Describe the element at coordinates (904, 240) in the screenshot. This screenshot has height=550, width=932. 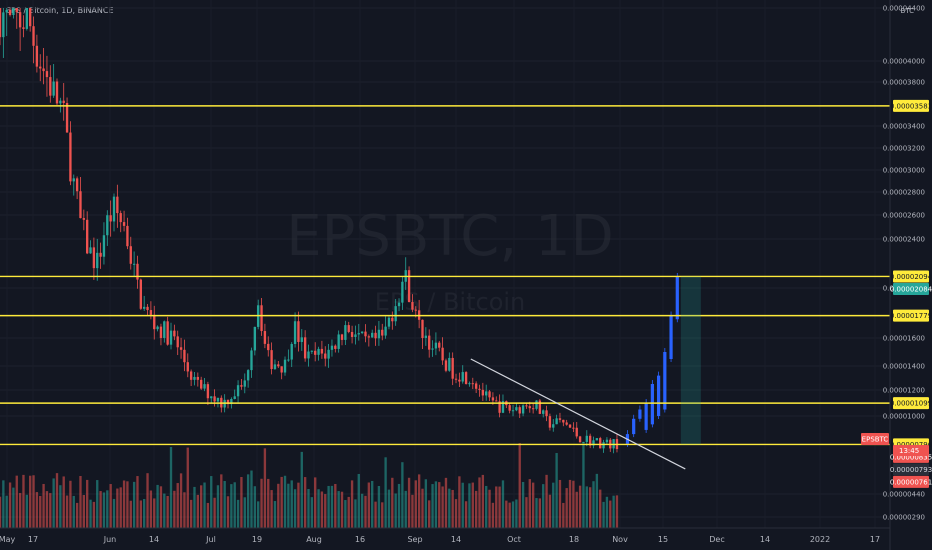
I see `price-tick-label: 0.00002400` at that location.